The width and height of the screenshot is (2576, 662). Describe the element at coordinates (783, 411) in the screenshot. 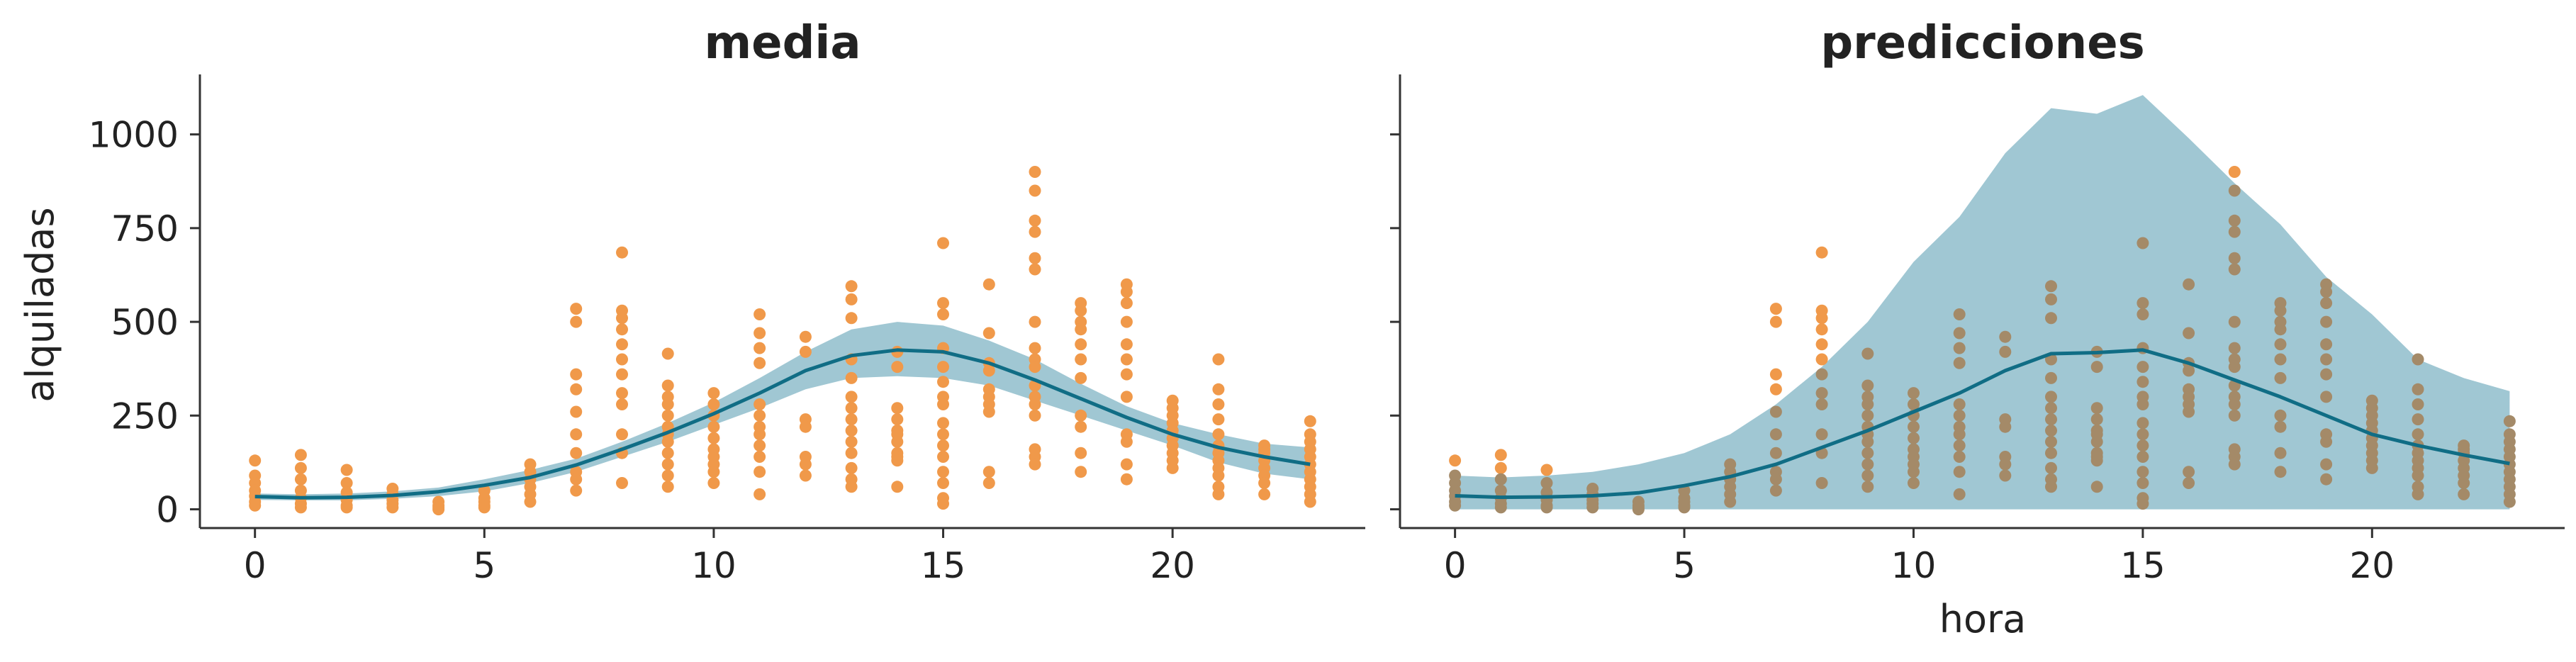

I see `uncertainty-band` at that location.